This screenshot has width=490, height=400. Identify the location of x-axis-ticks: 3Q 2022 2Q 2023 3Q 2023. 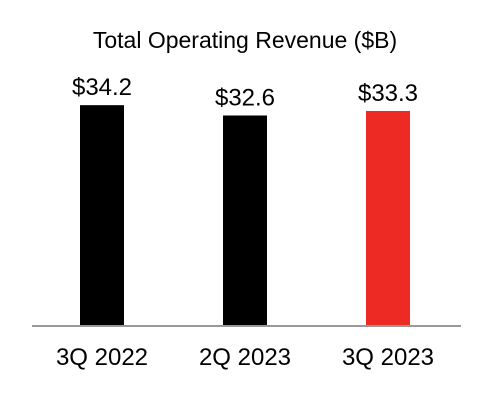
(245, 357).